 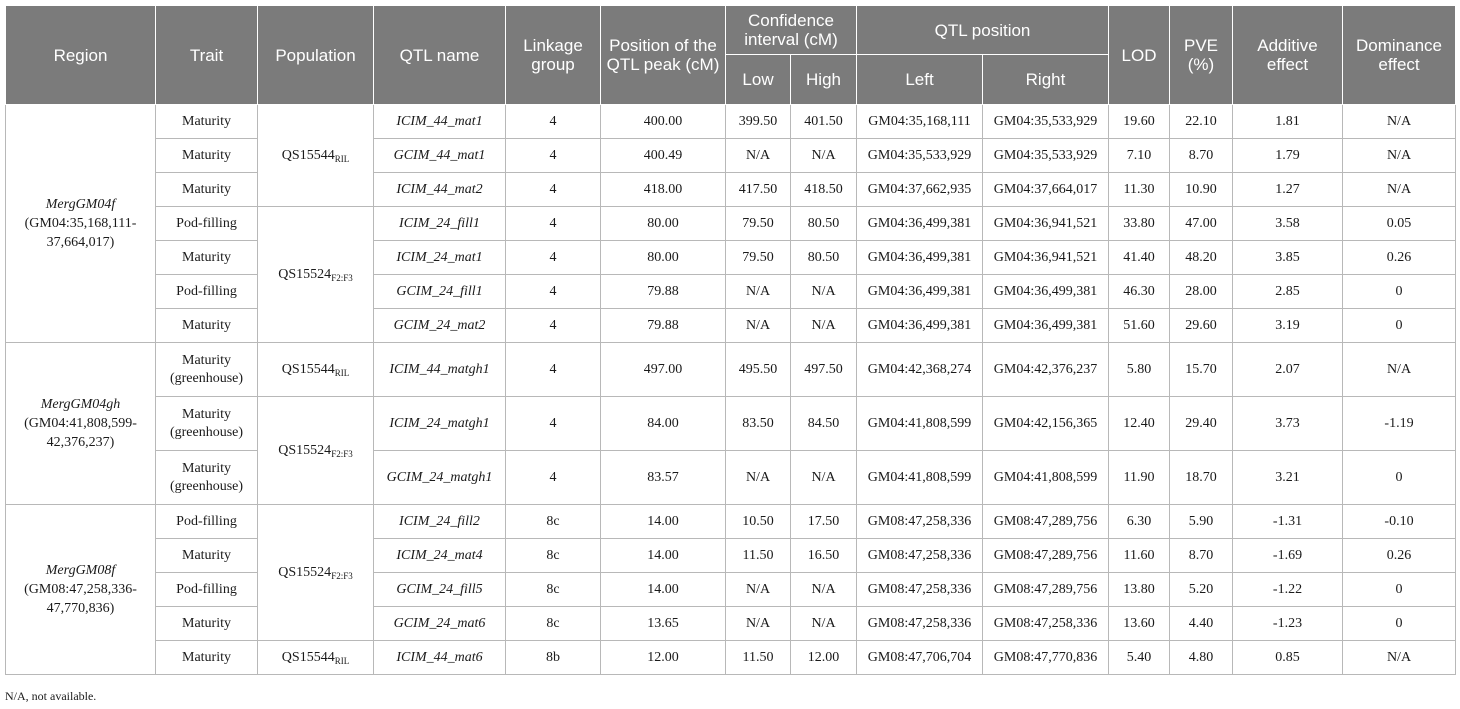 I want to click on additive-cell: 3.73, so click(x=1287, y=423).